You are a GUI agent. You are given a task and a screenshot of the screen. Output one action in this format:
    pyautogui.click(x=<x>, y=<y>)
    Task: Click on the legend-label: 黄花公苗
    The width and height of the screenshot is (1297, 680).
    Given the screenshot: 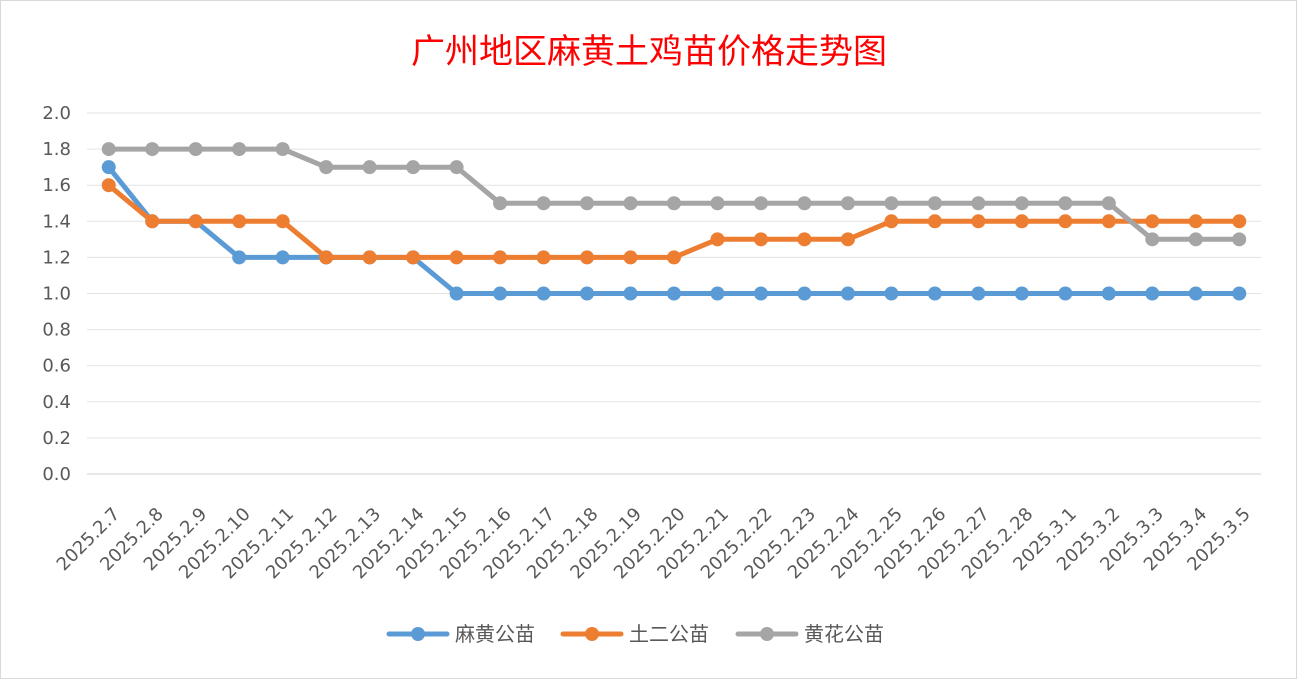 What is the action you would take?
    pyautogui.click(x=844, y=634)
    